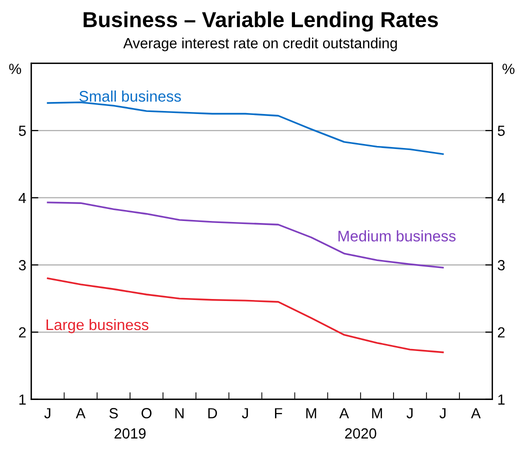  Describe the element at coordinates (15, 69) in the screenshot. I see `y-axis-title: %` at that location.